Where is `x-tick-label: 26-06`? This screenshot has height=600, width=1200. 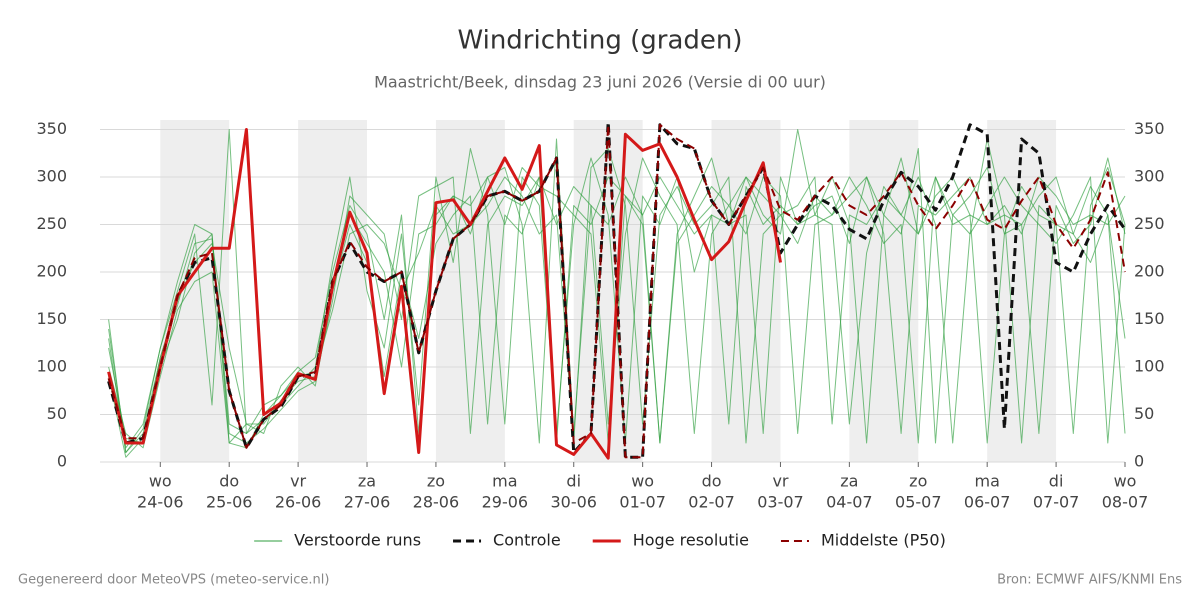 x-tick-label: 26-06 is located at coordinates (298, 502).